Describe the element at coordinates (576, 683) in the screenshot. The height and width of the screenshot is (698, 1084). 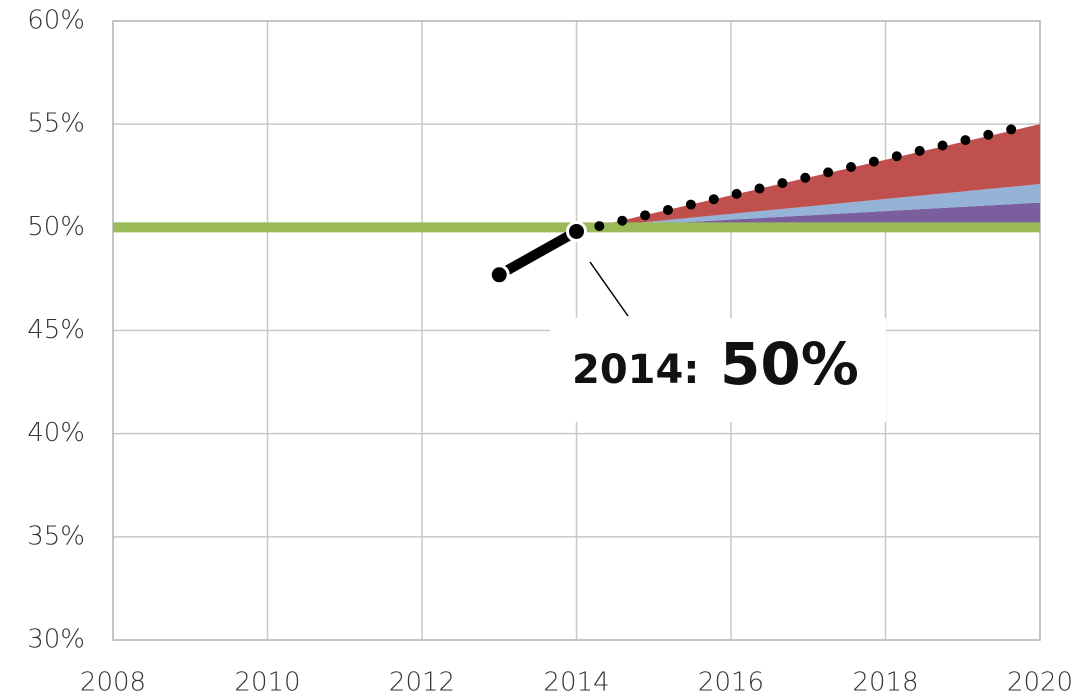
I see `x-tick-label: 2014` at that location.